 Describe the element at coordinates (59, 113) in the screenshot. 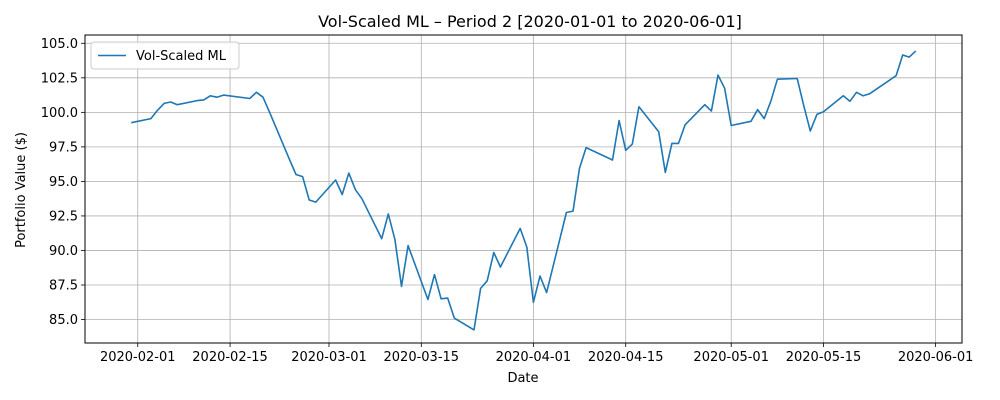

I see `y-tick-label: 100.0` at that location.